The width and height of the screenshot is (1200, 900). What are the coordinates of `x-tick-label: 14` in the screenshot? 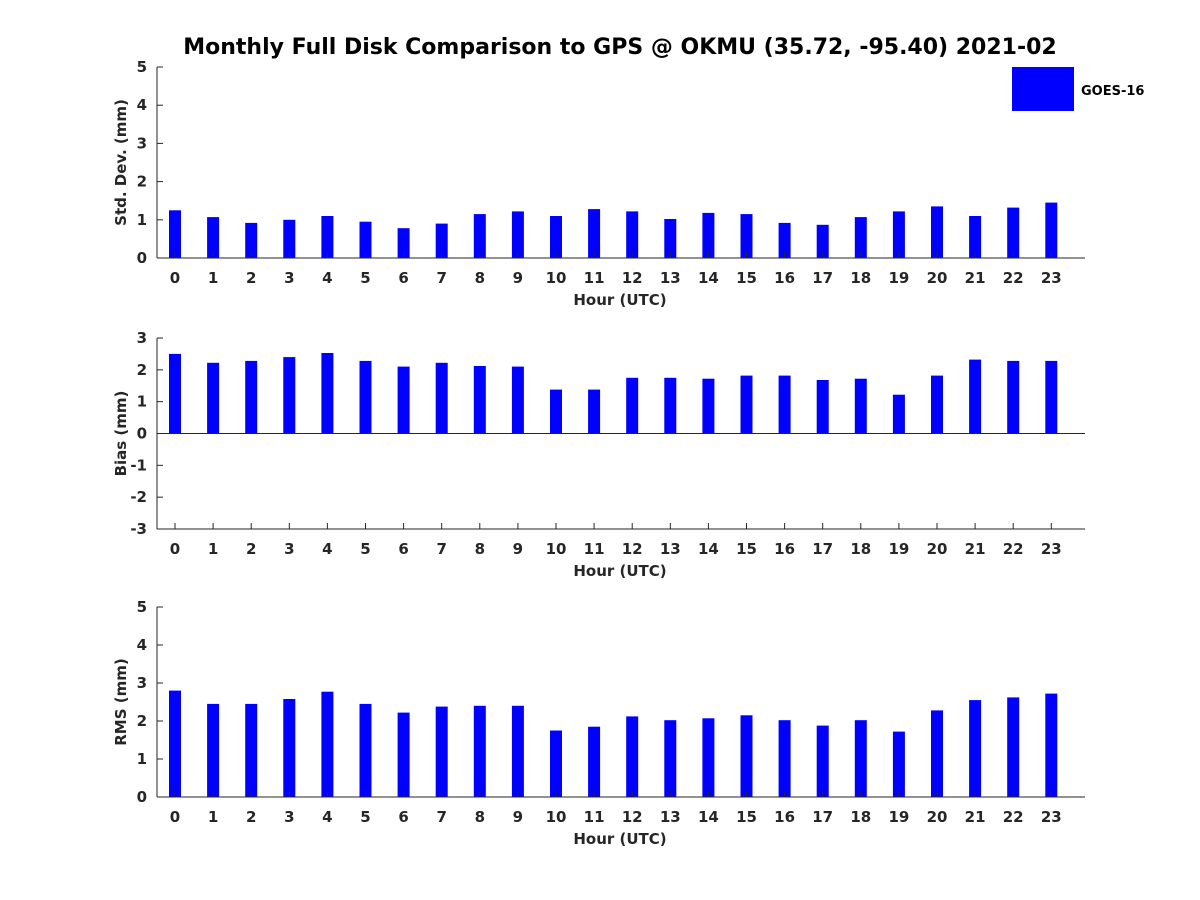 It's located at (708, 817).